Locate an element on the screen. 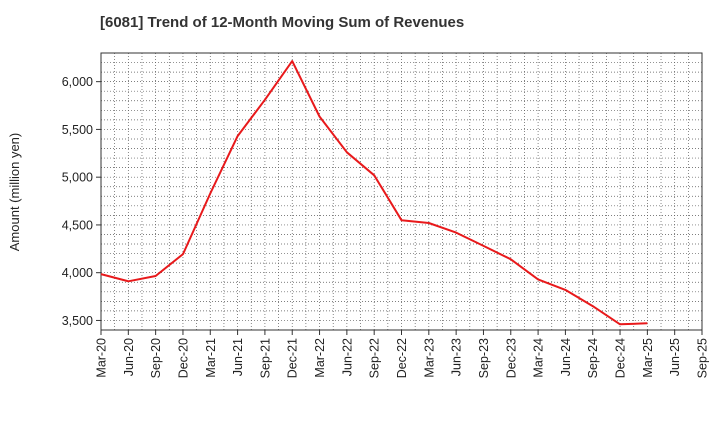  x-tick-label: Sep-25 is located at coordinates (703, 358).